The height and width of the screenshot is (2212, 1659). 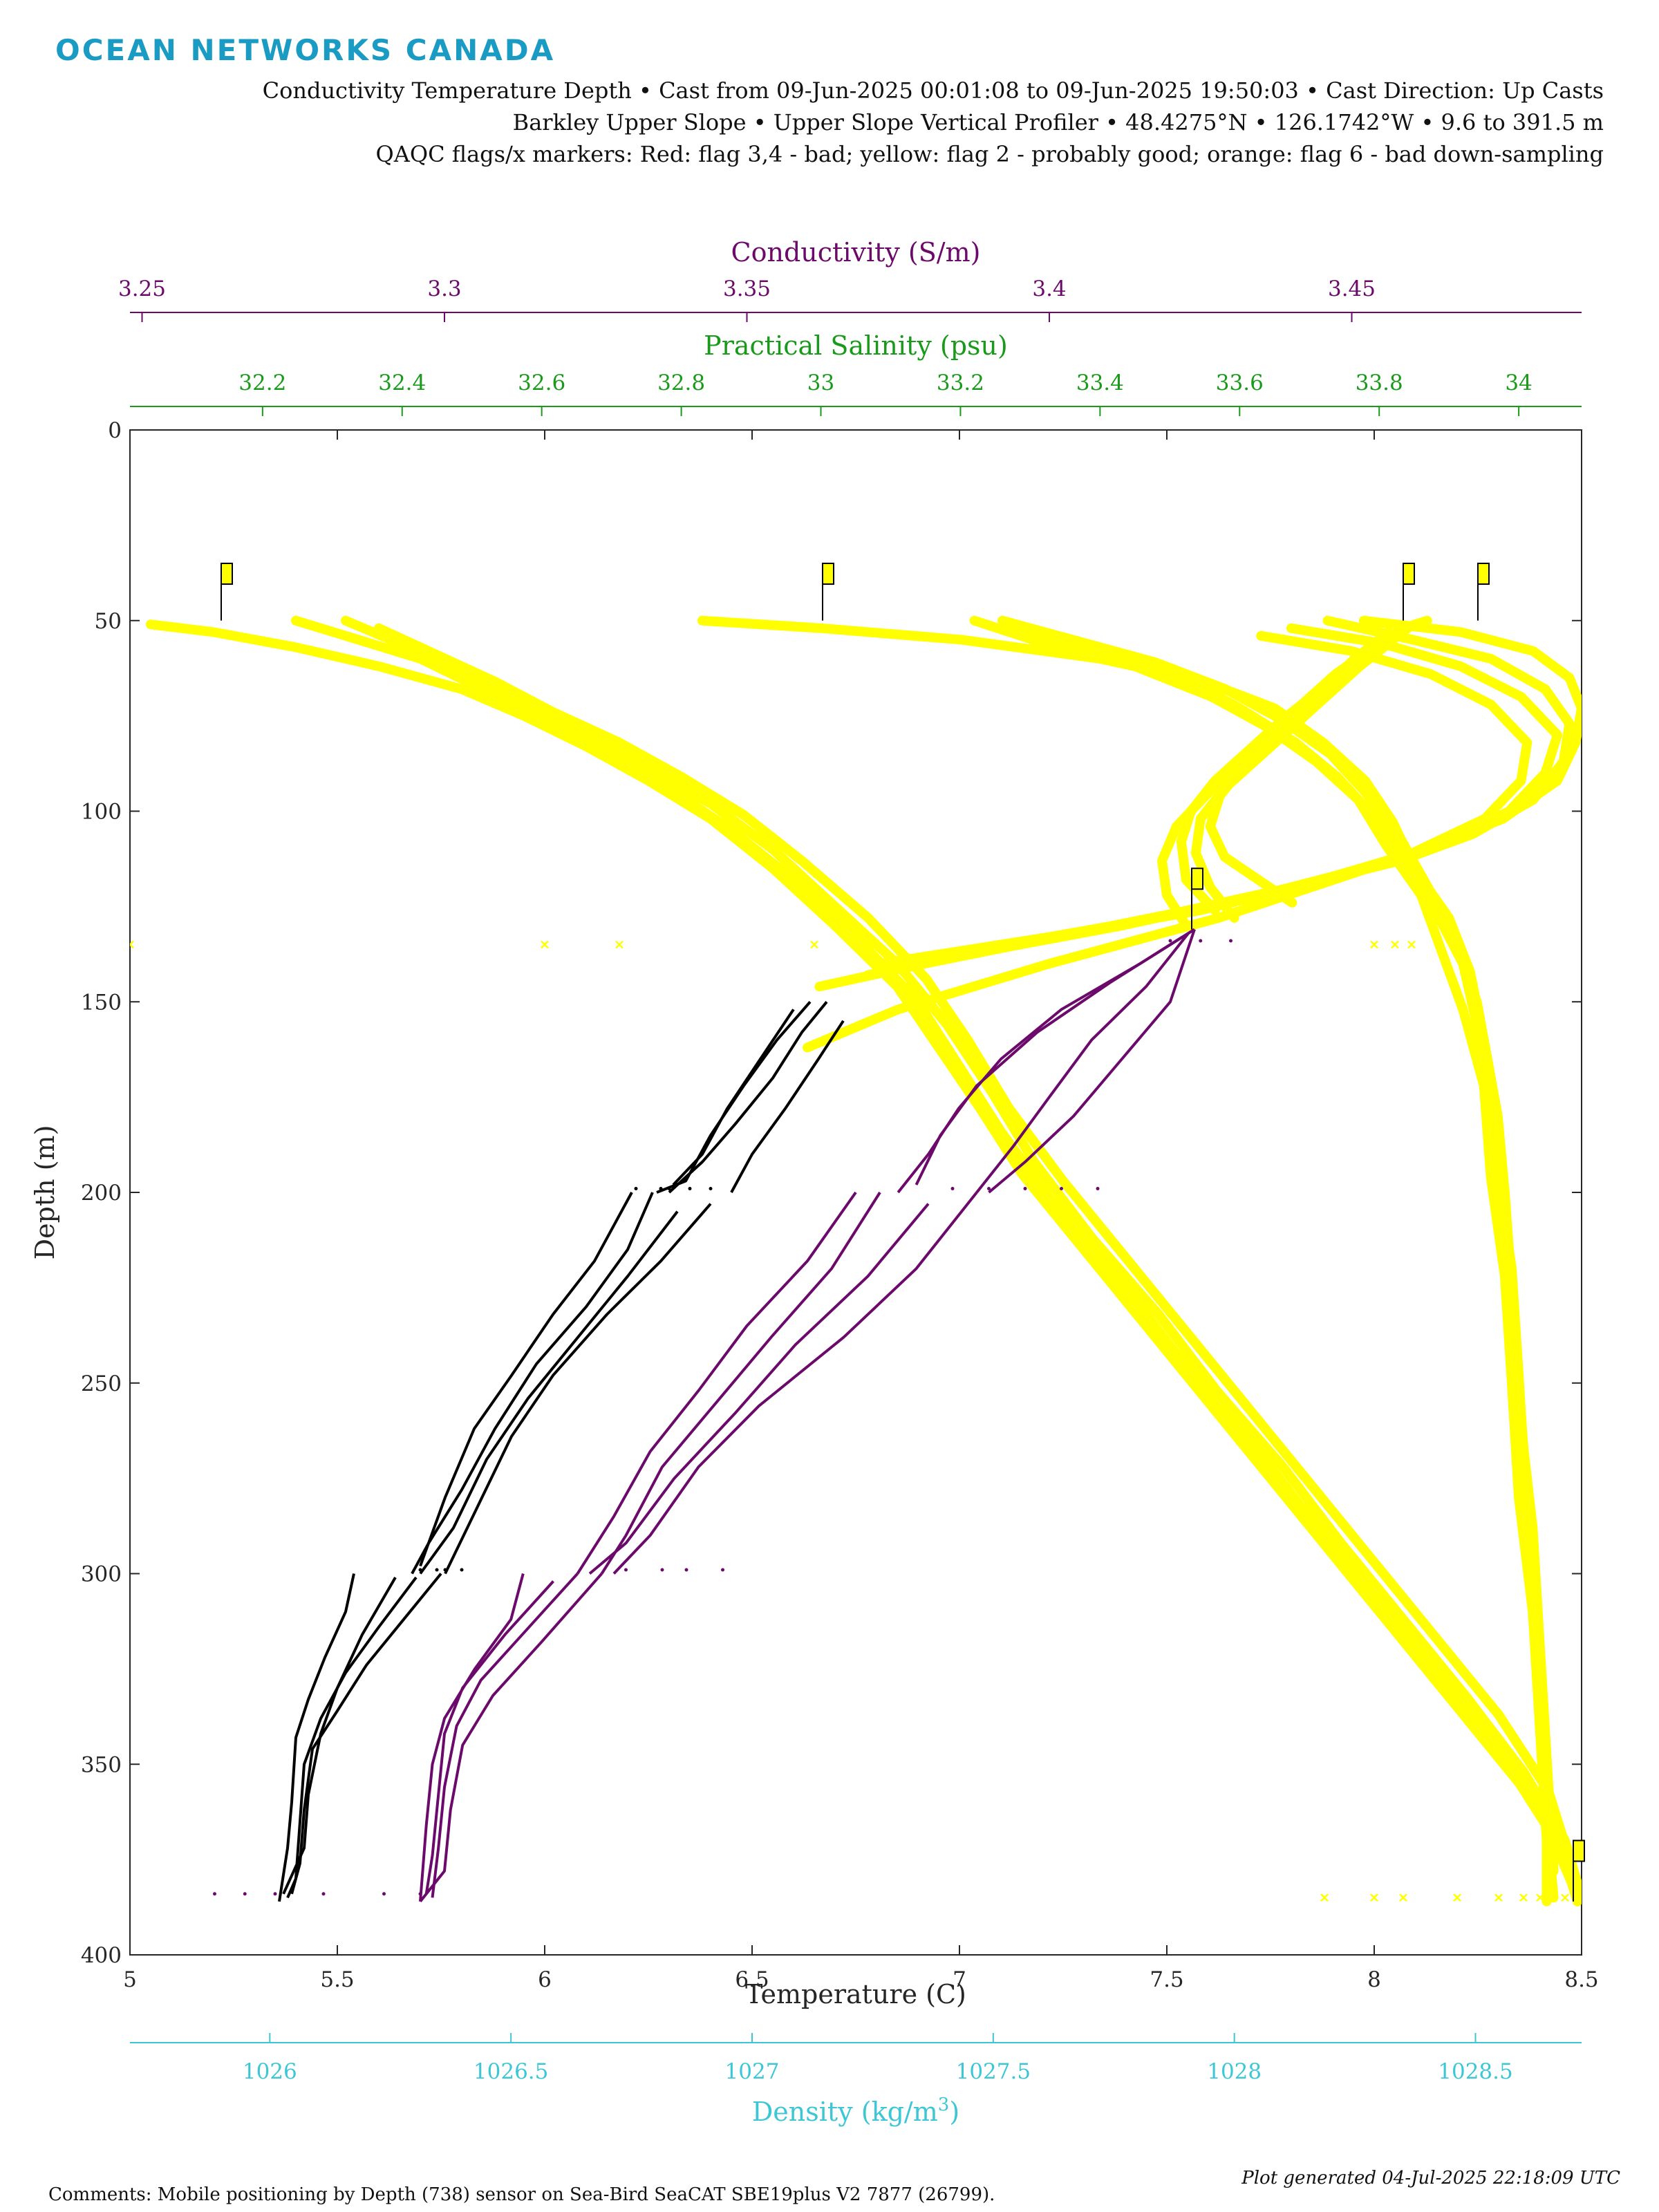 I want to click on density-tick-label: 1028.5, so click(x=1475, y=2071).